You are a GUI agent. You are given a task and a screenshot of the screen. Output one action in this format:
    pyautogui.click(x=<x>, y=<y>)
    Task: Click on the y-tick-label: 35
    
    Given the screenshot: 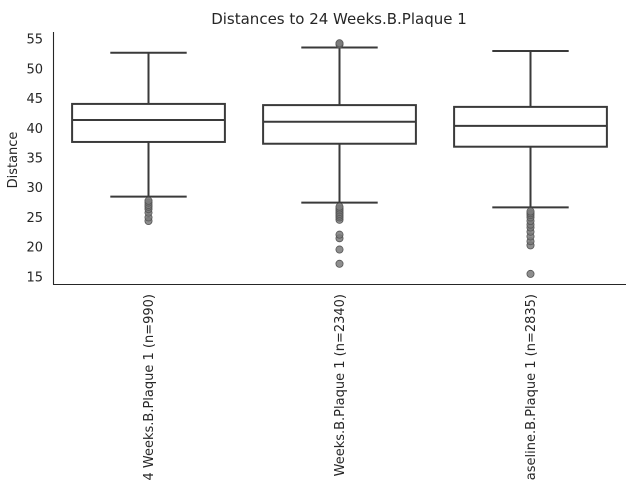 What is the action you would take?
    pyautogui.click(x=34, y=159)
    